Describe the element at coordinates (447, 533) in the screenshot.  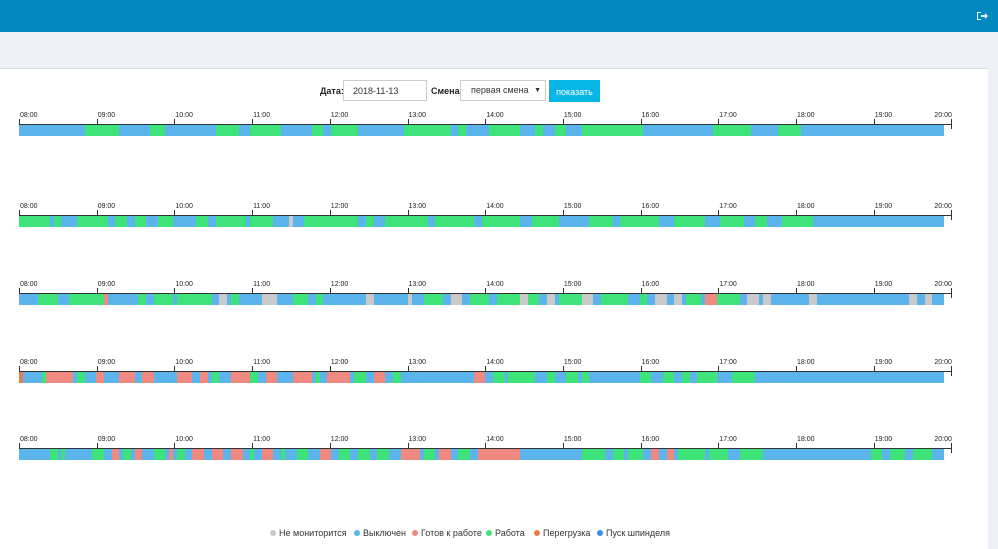
I see `legend-item: Готов к работе` at that location.